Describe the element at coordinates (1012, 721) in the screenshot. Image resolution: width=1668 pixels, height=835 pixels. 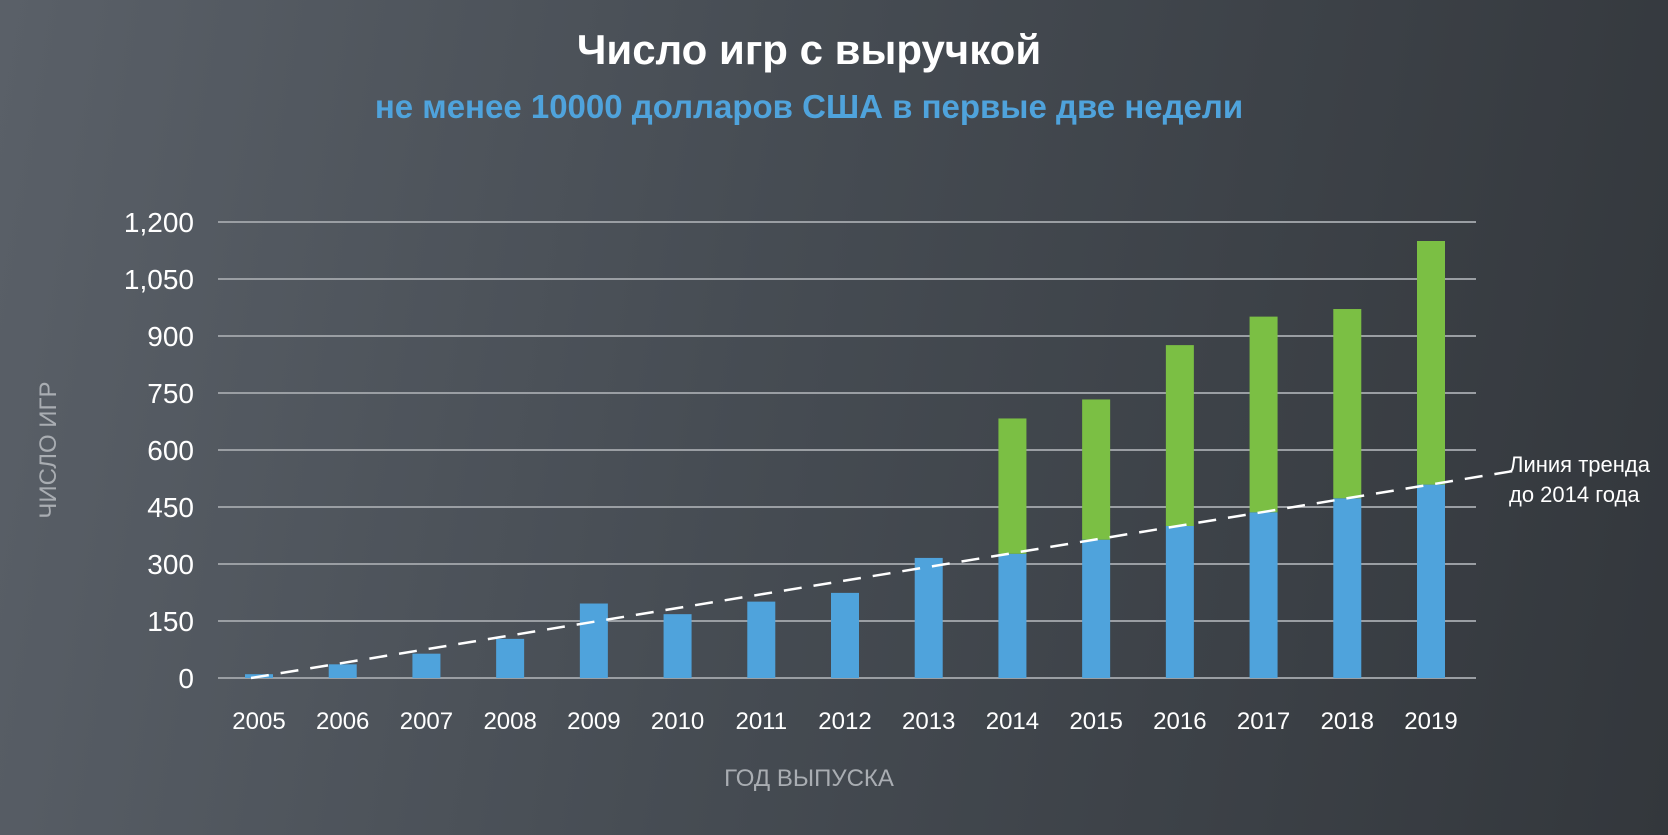
I see `x-tick-label: 2014` at that location.